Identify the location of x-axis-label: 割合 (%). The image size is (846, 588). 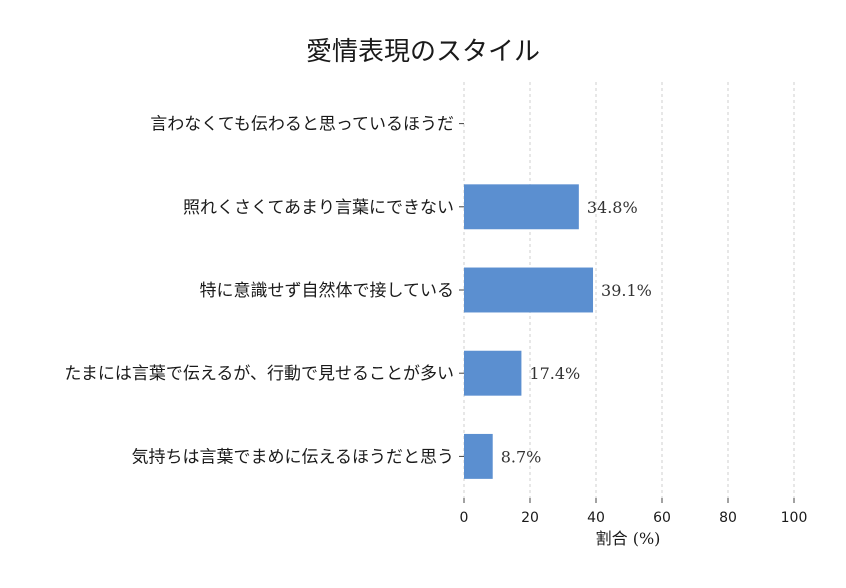
(628, 538).